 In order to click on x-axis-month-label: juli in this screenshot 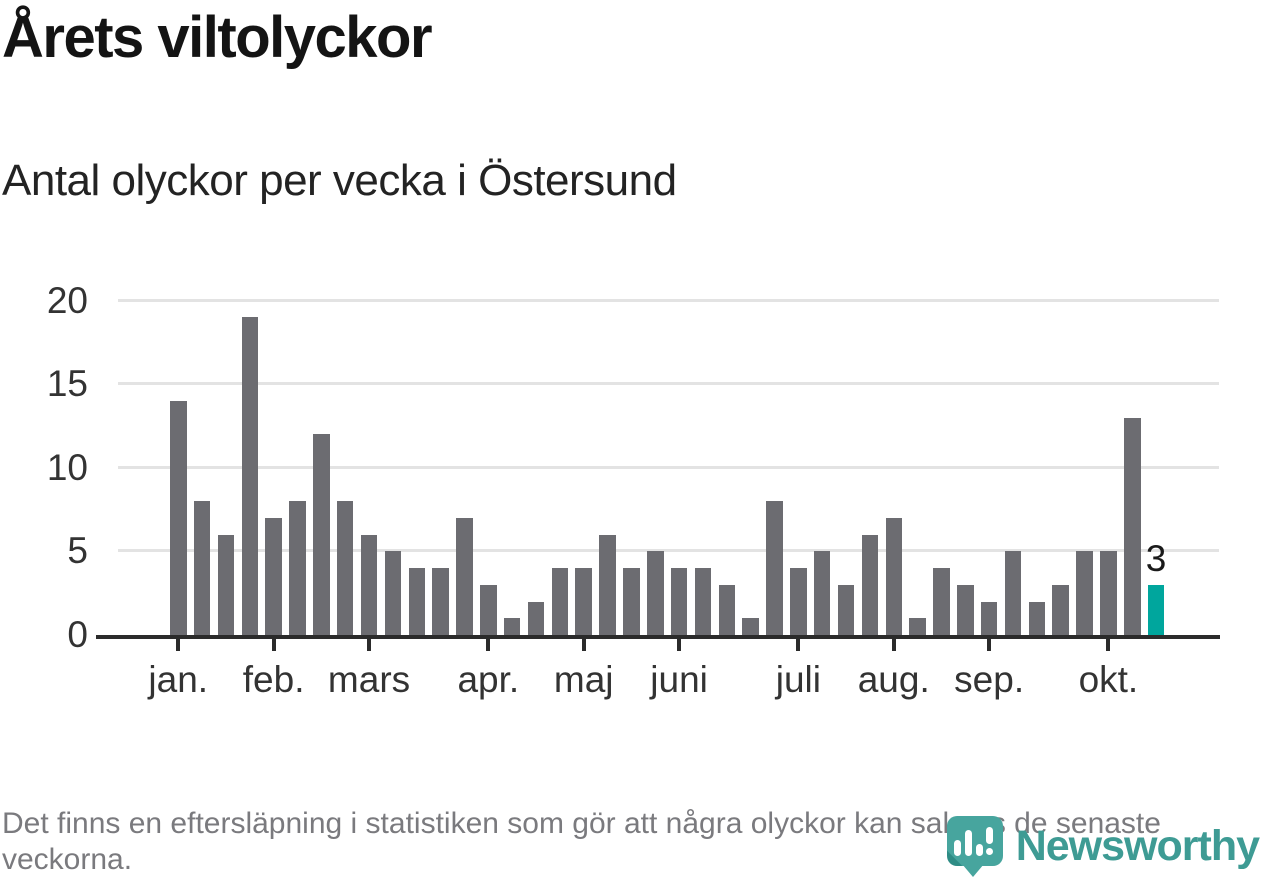, I will do `click(798, 679)`.